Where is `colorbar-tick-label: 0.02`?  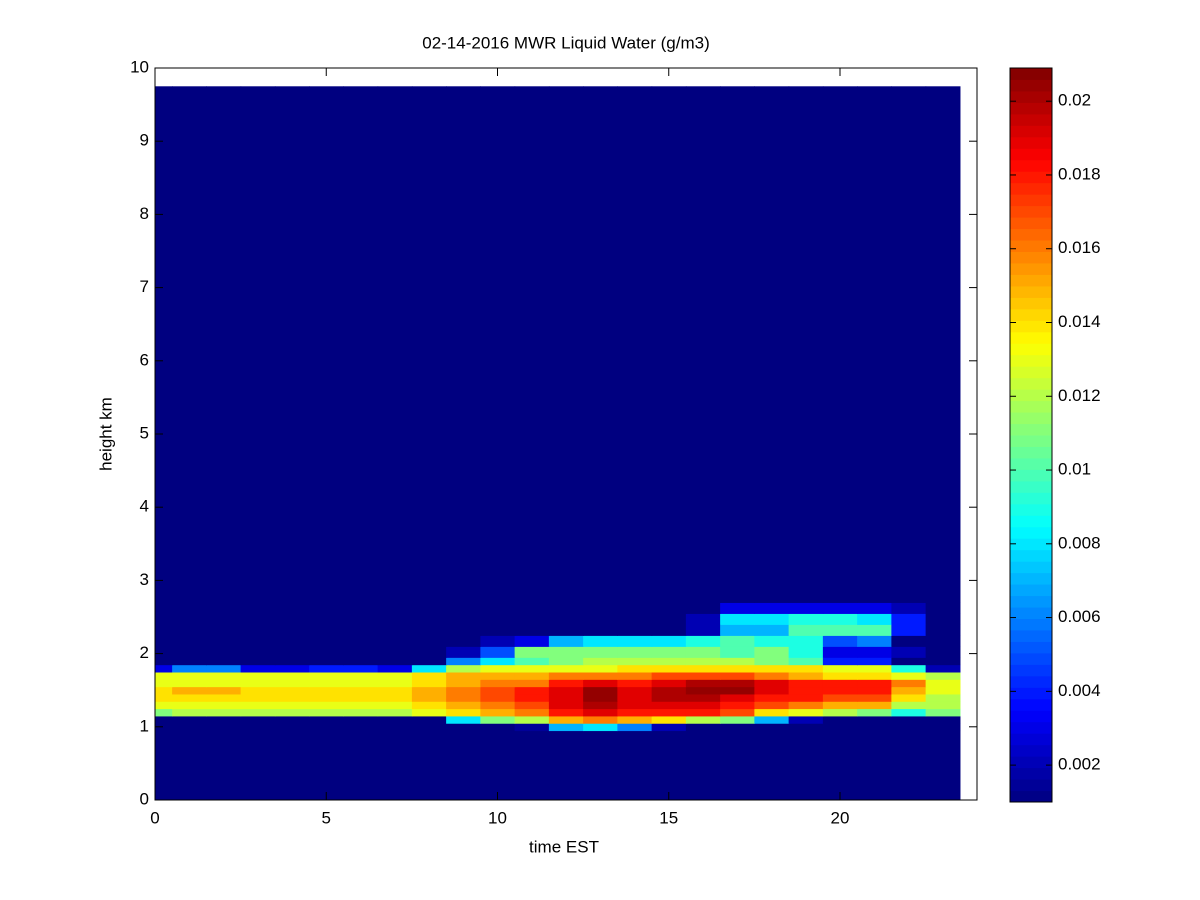
colorbar-tick-label: 0.02 is located at coordinates (1074, 100).